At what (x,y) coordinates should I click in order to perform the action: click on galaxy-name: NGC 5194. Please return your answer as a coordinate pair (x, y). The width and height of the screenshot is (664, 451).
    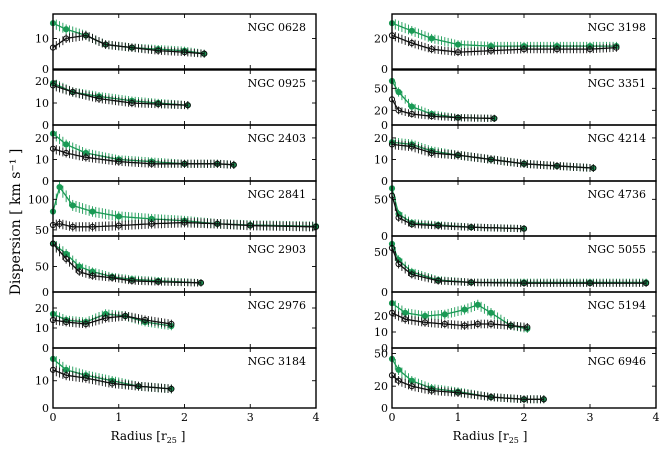
    Looking at the image, I should click on (617, 305).